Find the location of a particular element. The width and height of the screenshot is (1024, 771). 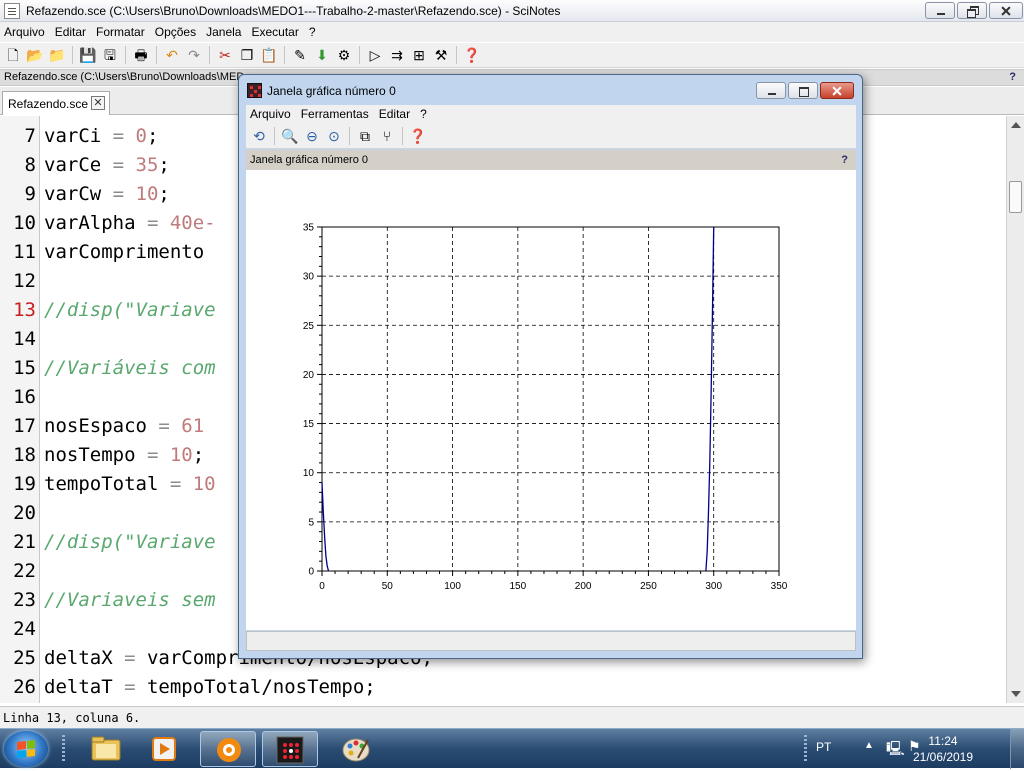

datatip-icon: ⧉ is located at coordinates (365, 135).